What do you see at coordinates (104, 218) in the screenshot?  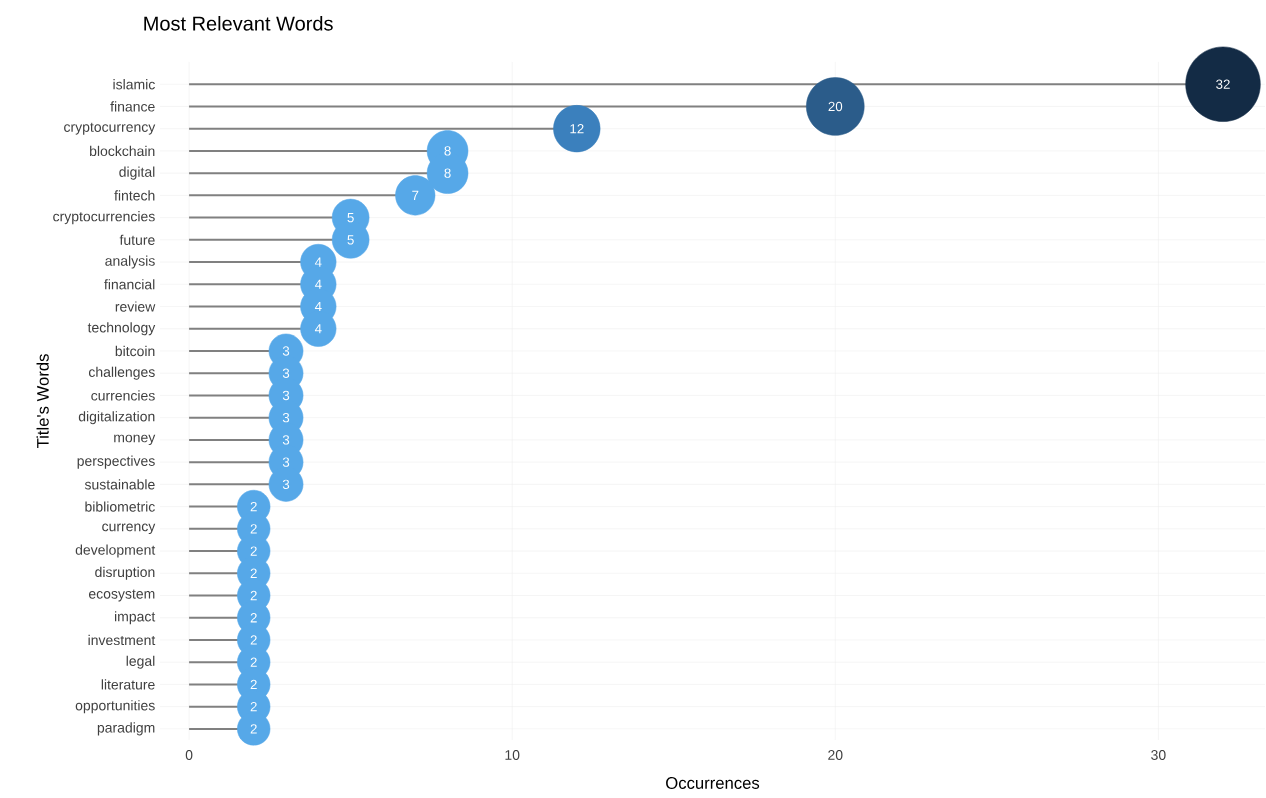 I see `y-tick-label: cryptocurrencies` at bounding box center [104, 218].